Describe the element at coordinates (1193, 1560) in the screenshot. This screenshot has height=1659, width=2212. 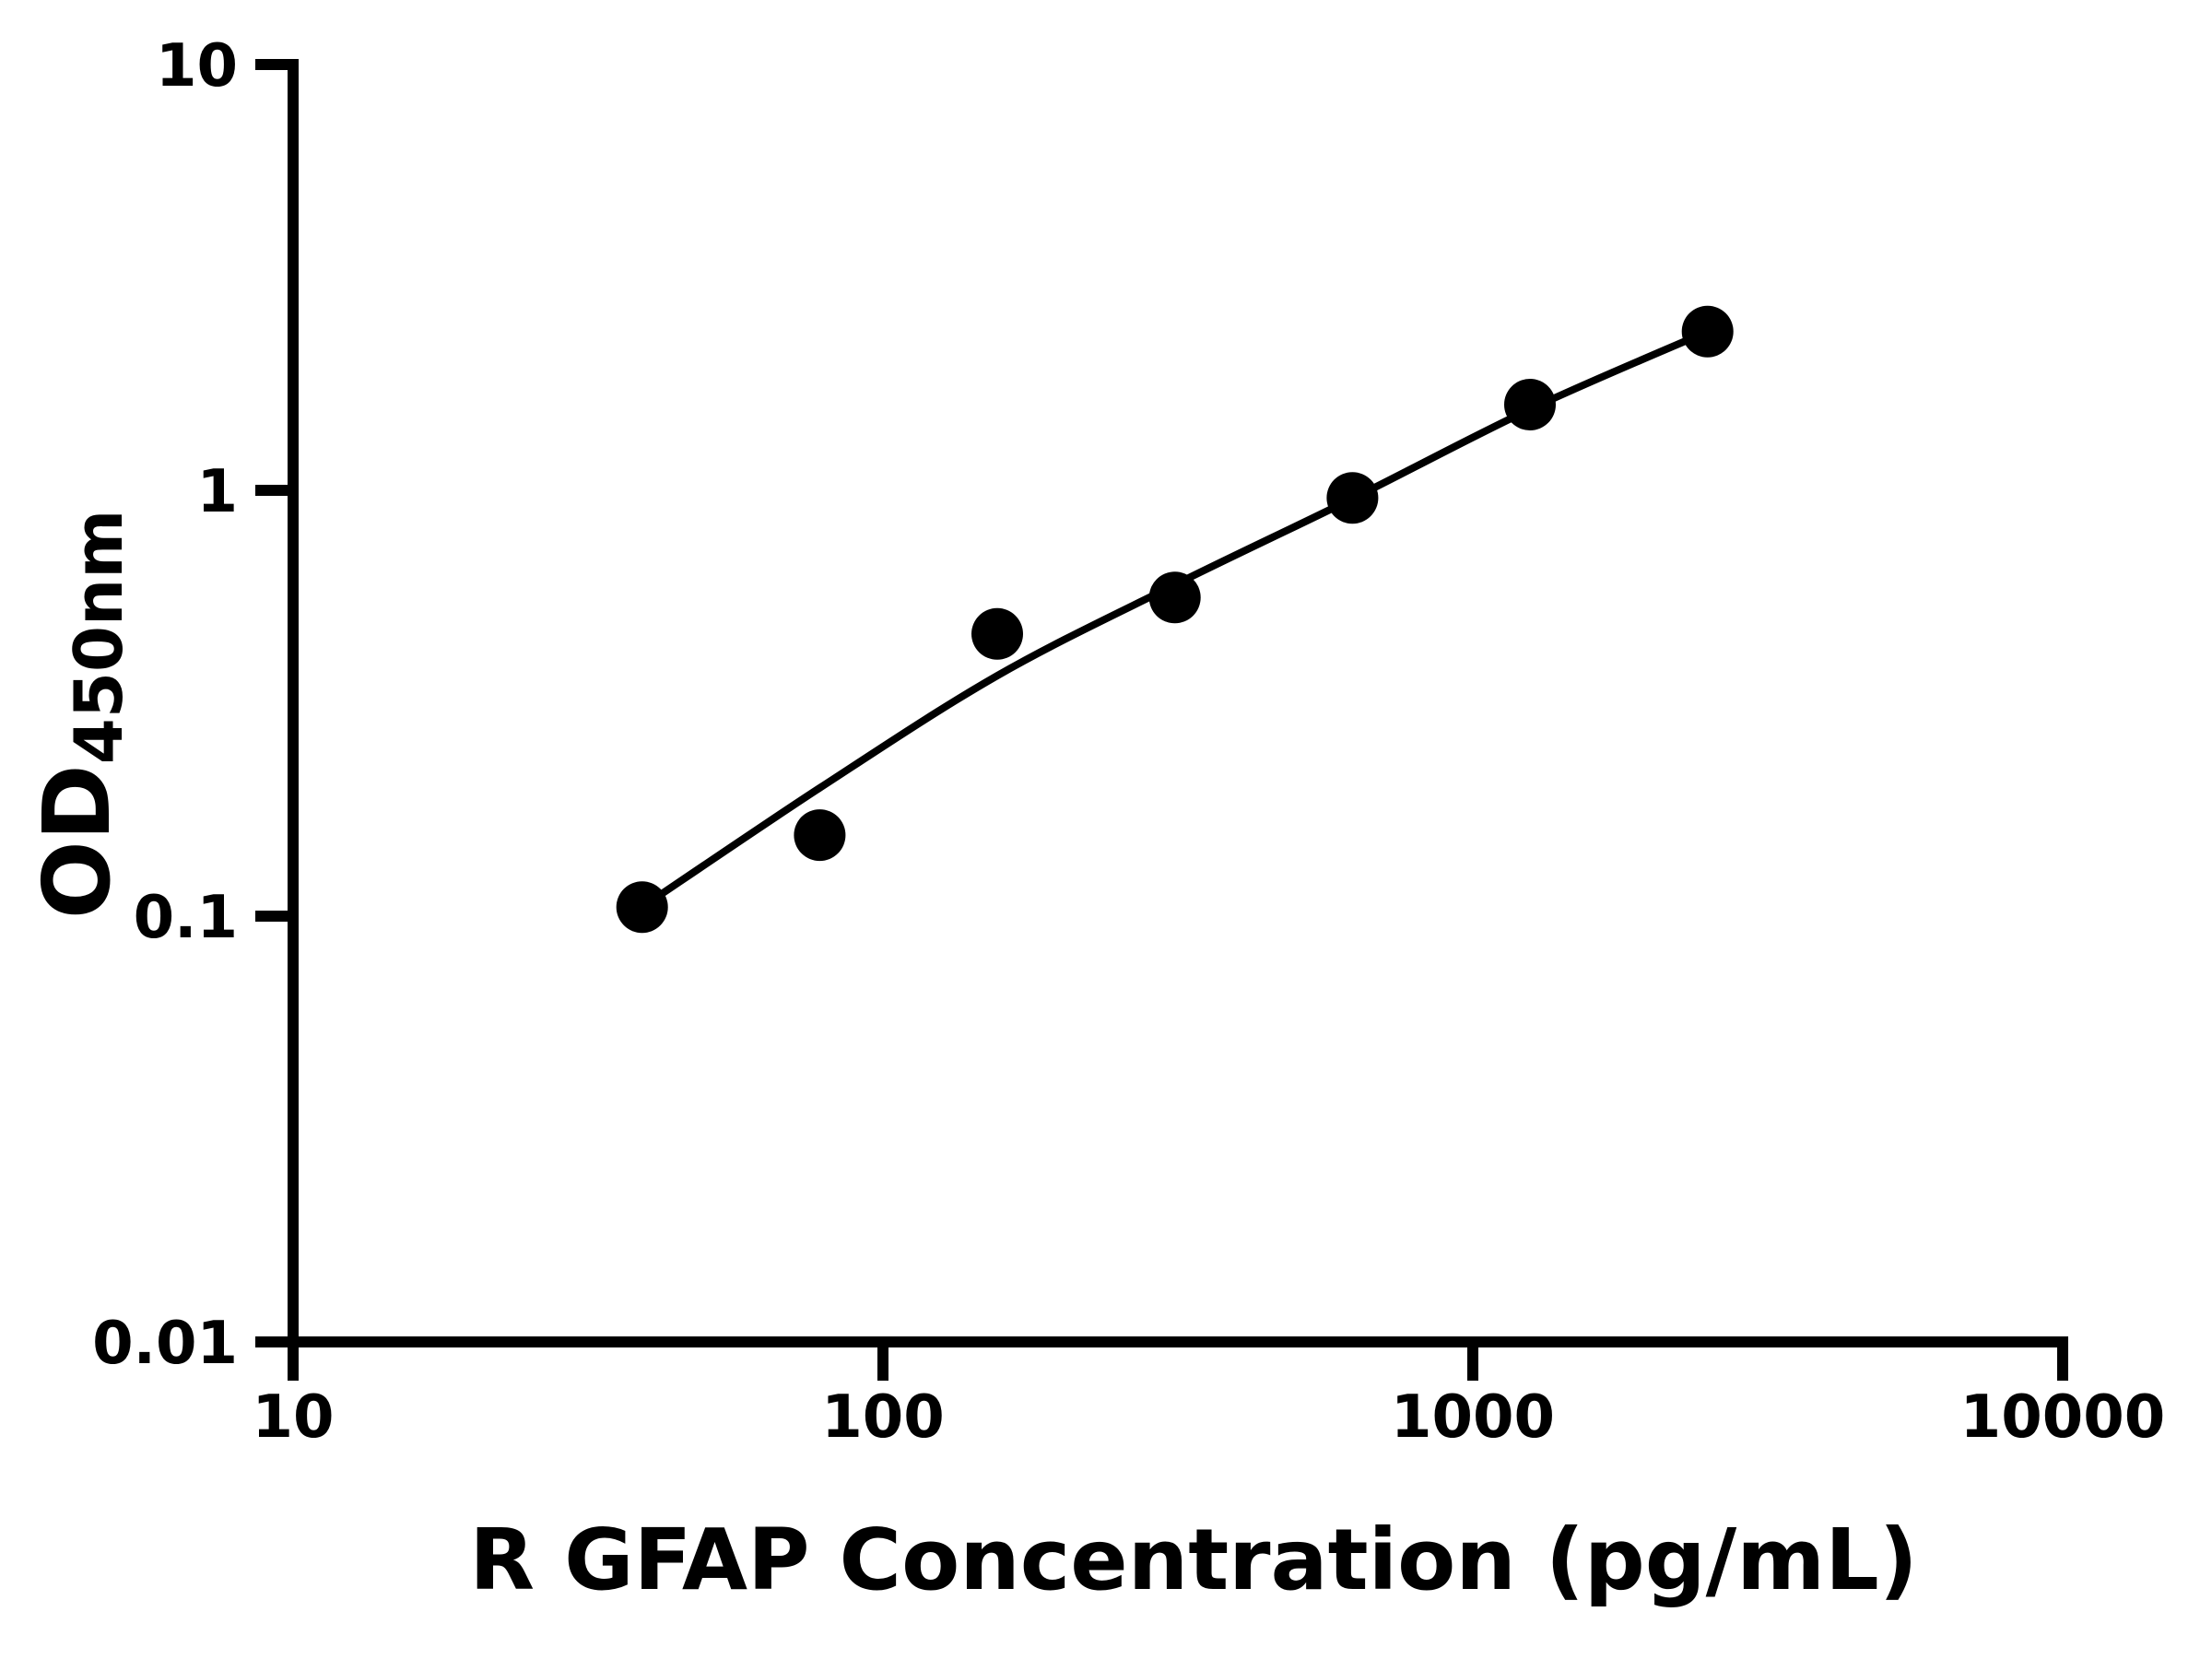
I see `x-axis-title: R GFAP Concentration (pg/mL)` at that location.